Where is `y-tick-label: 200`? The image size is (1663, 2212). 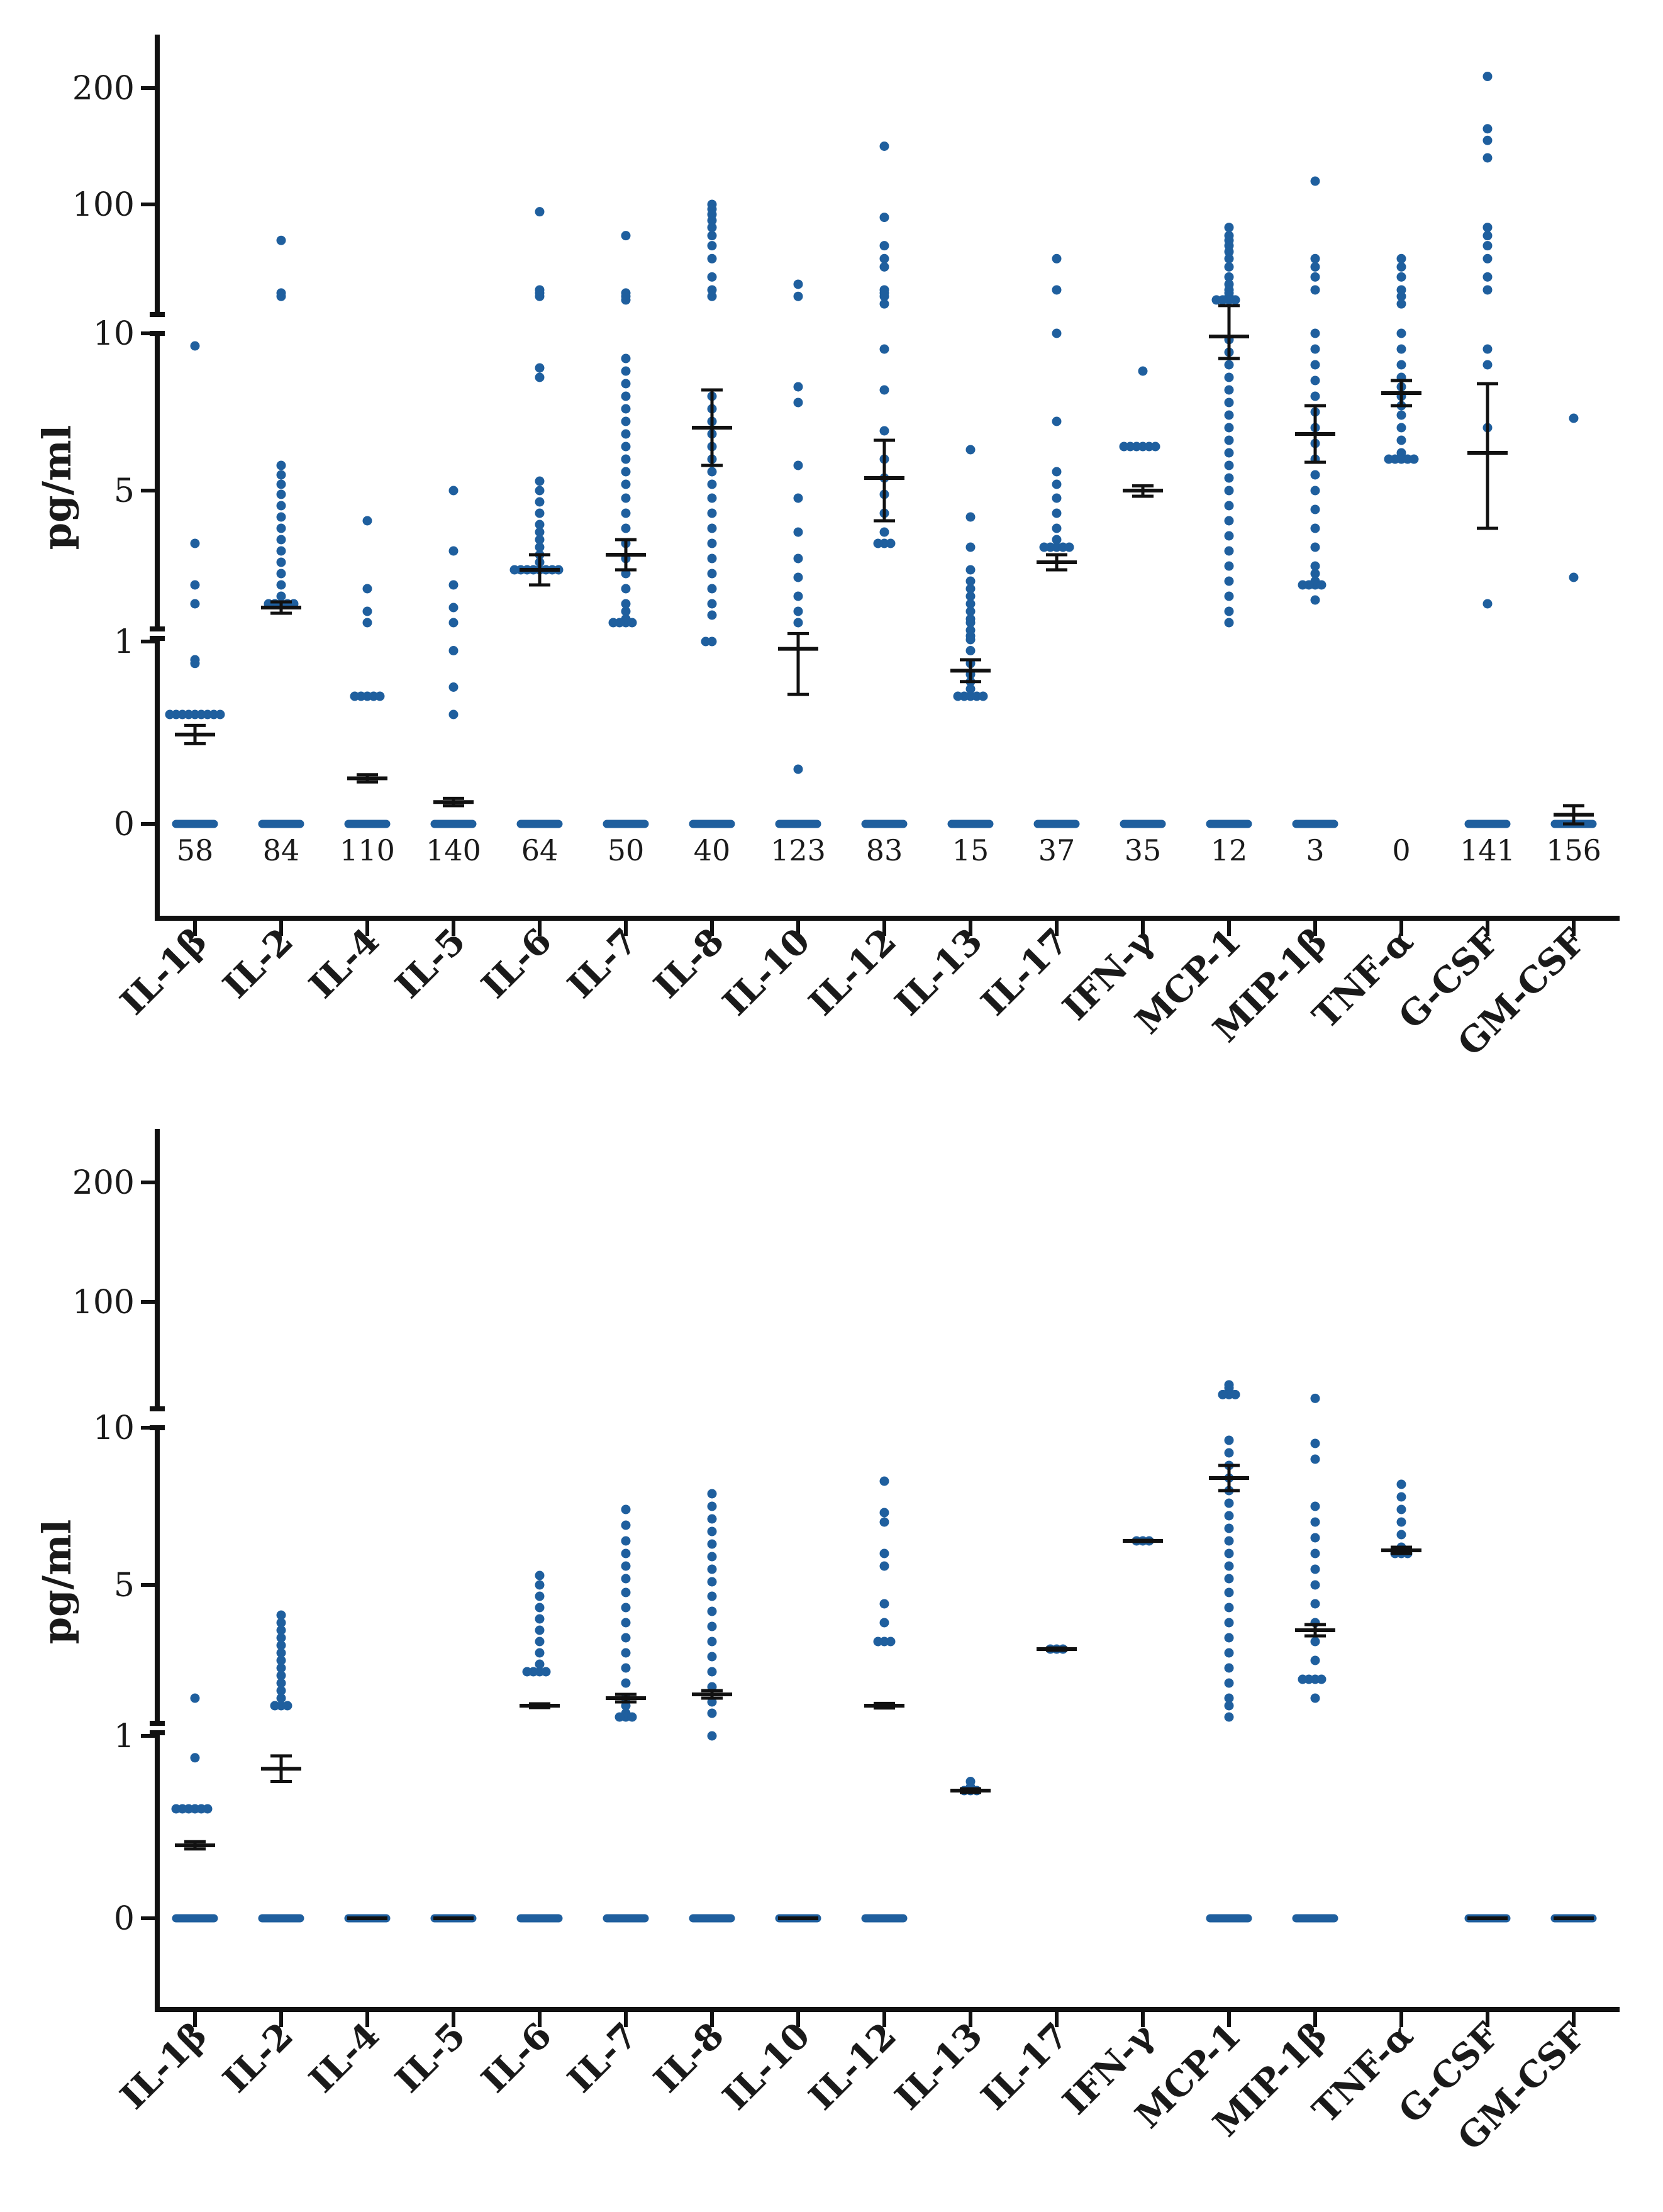
y-tick-label: 200 is located at coordinates (103, 89).